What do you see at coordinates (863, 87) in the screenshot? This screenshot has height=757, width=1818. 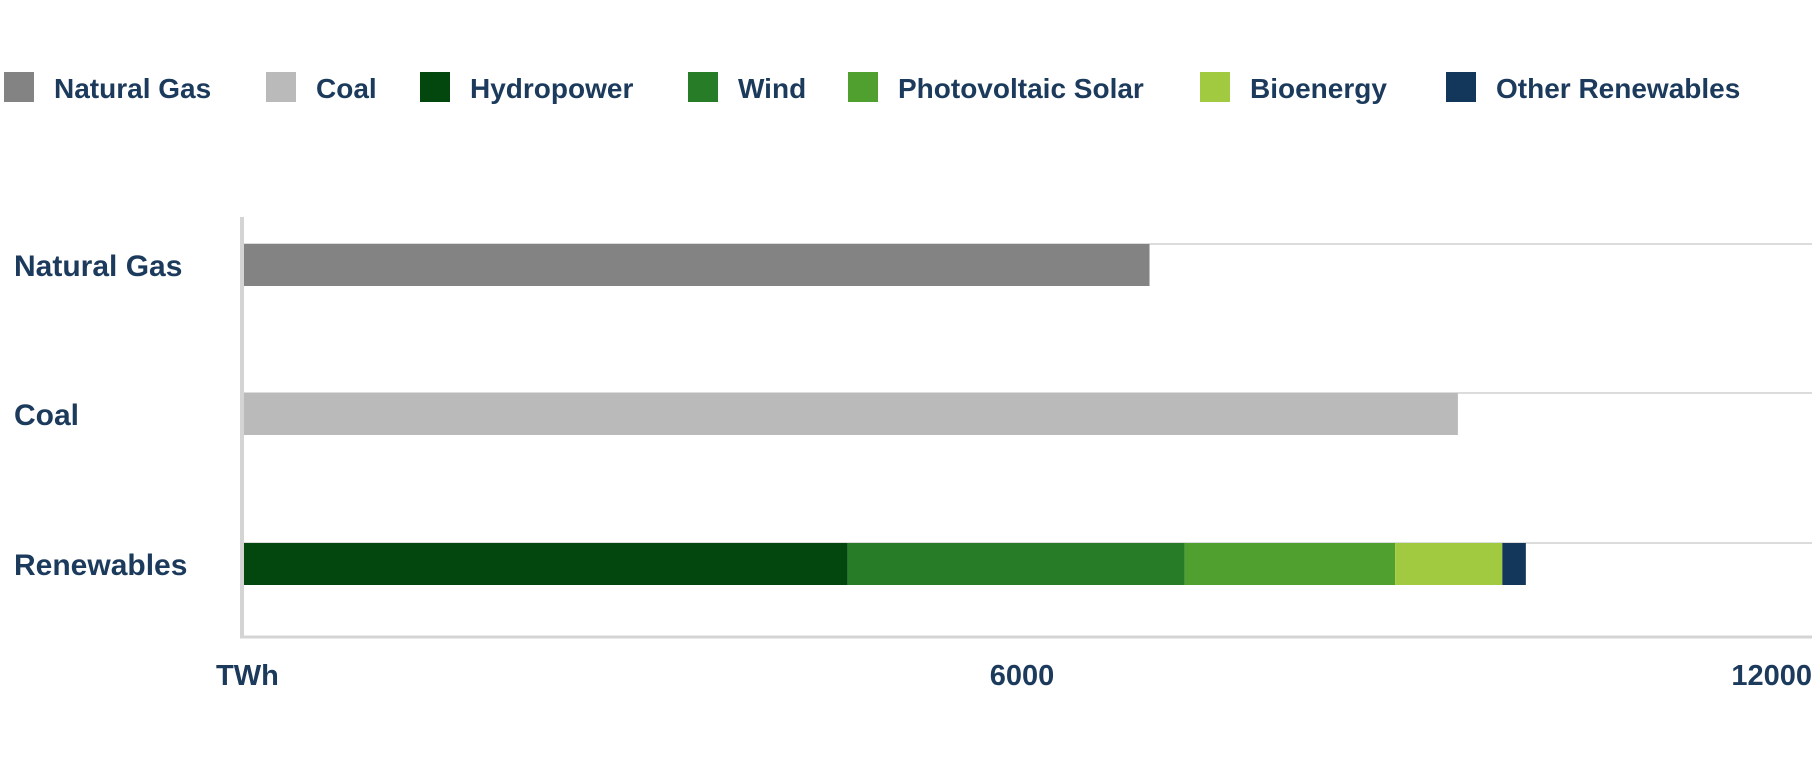 I see `legend-swatch-photovoltaic-solar` at bounding box center [863, 87].